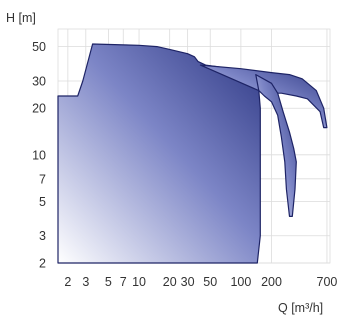  Describe the element at coordinates (42, 264) in the screenshot. I see `y-tick-label: 2` at that location.